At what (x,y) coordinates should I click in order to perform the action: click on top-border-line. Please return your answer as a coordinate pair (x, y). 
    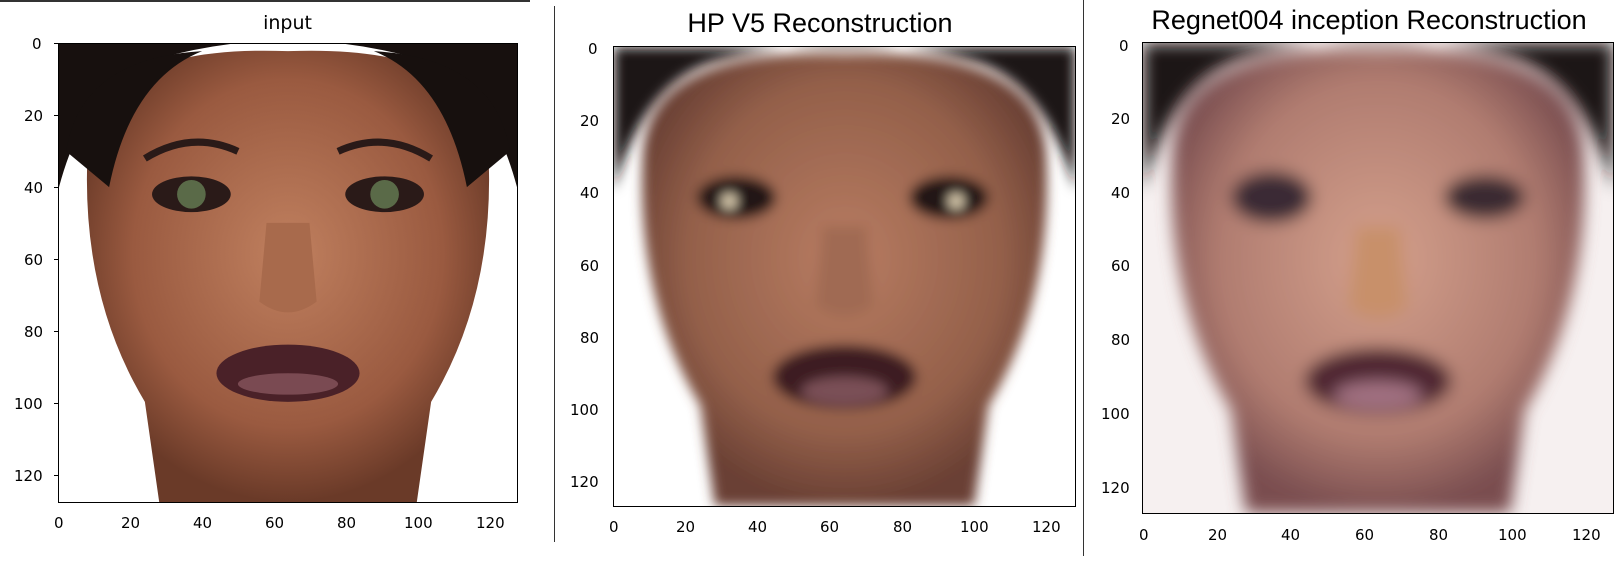
    Looking at the image, I should click on (265, 1).